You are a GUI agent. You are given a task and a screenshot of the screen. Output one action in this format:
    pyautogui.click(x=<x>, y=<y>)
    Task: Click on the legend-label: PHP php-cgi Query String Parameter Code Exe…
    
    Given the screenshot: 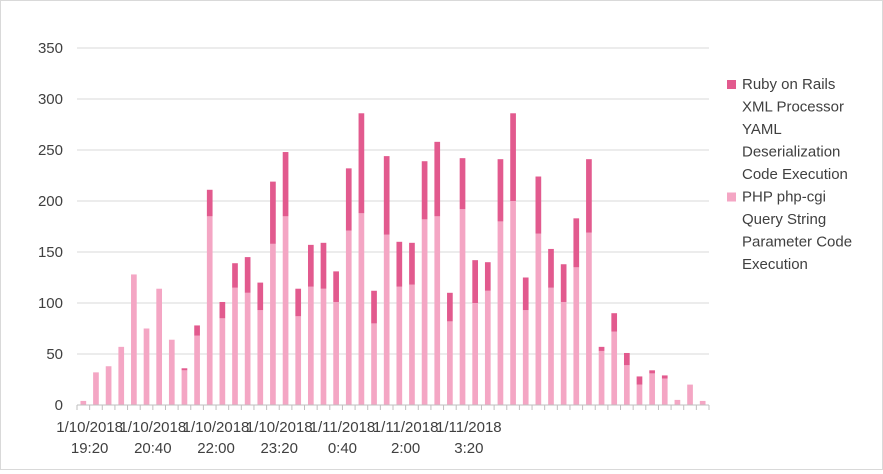 What is the action you would take?
    pyautogui.click(x=797, y=231)
    